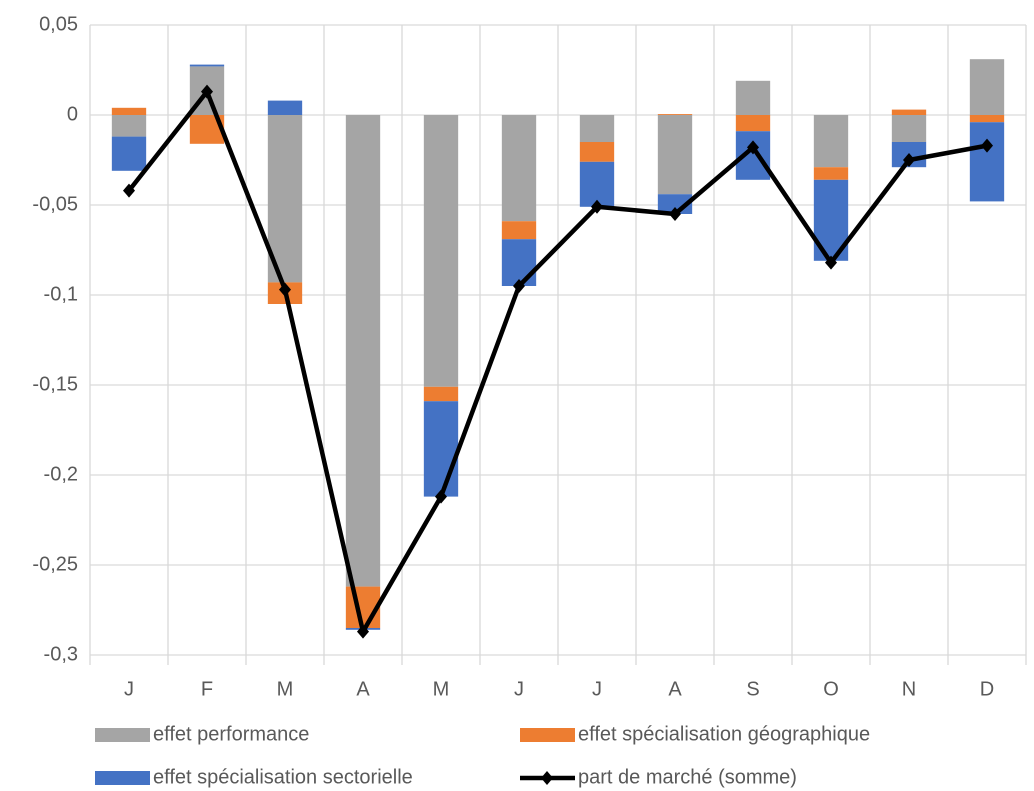 The height and width of the screenshot is (791, 1034). Describe the element at coordinates (72, 114) in the screenshot. I see `y-tick-label: 0` at that location.